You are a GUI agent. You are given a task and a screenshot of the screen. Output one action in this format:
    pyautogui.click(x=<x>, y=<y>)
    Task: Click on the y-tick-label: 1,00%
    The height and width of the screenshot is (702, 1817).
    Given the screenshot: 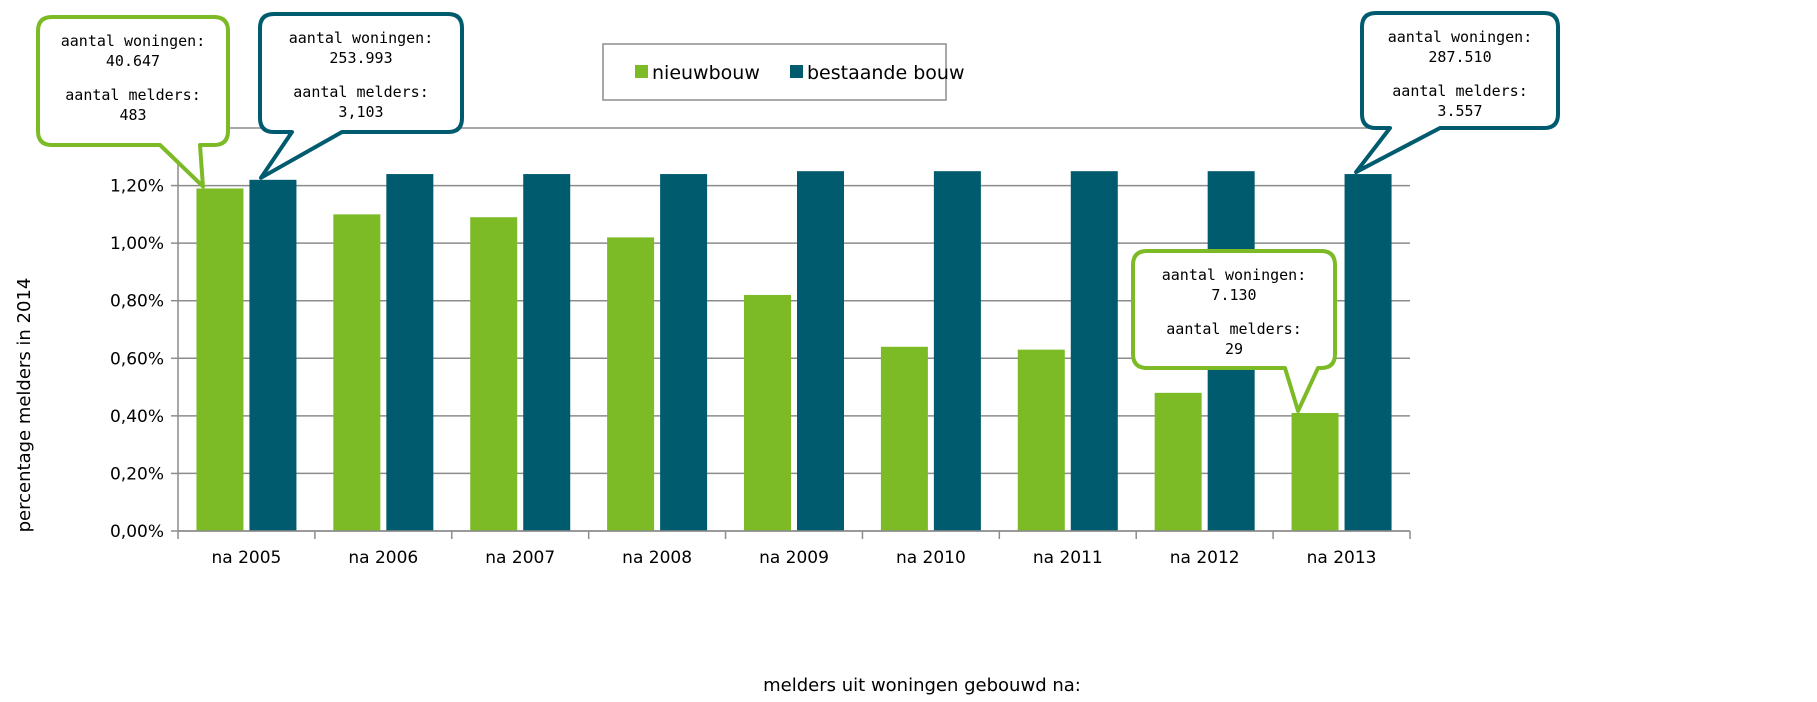 What is the action you would take?
    pyautogui.click(x=137, y=244)
    